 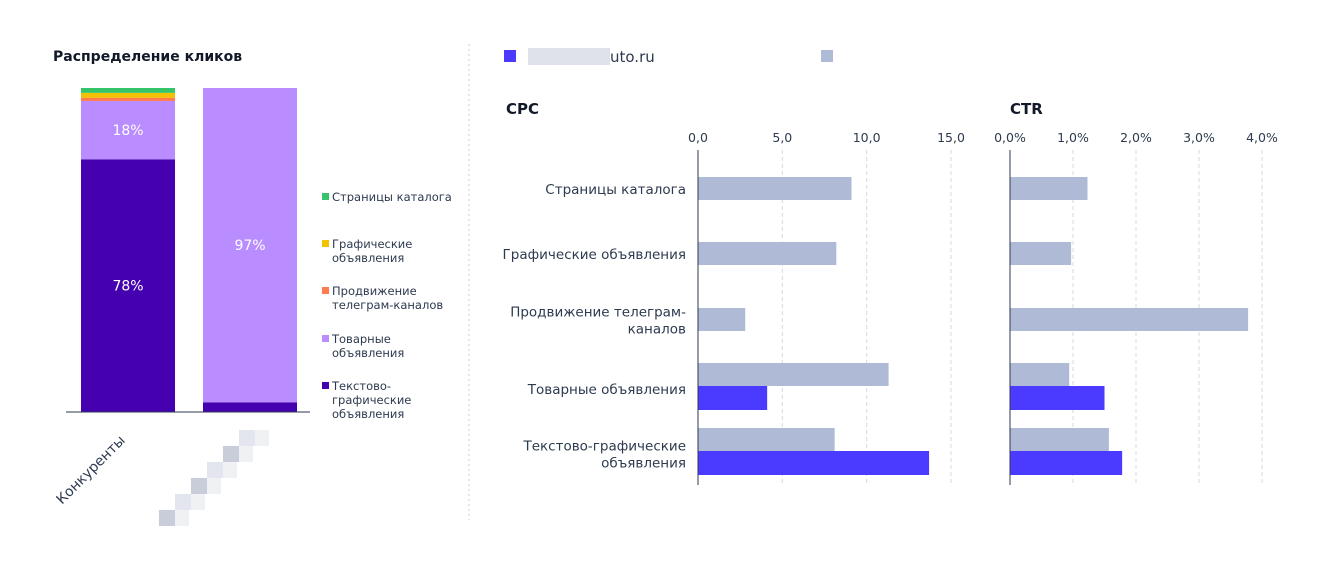 What do you see at coordinates (606, 390) in the screenshot?
I see `category-label: Товарные объявления` at bounding box center [606, 390].